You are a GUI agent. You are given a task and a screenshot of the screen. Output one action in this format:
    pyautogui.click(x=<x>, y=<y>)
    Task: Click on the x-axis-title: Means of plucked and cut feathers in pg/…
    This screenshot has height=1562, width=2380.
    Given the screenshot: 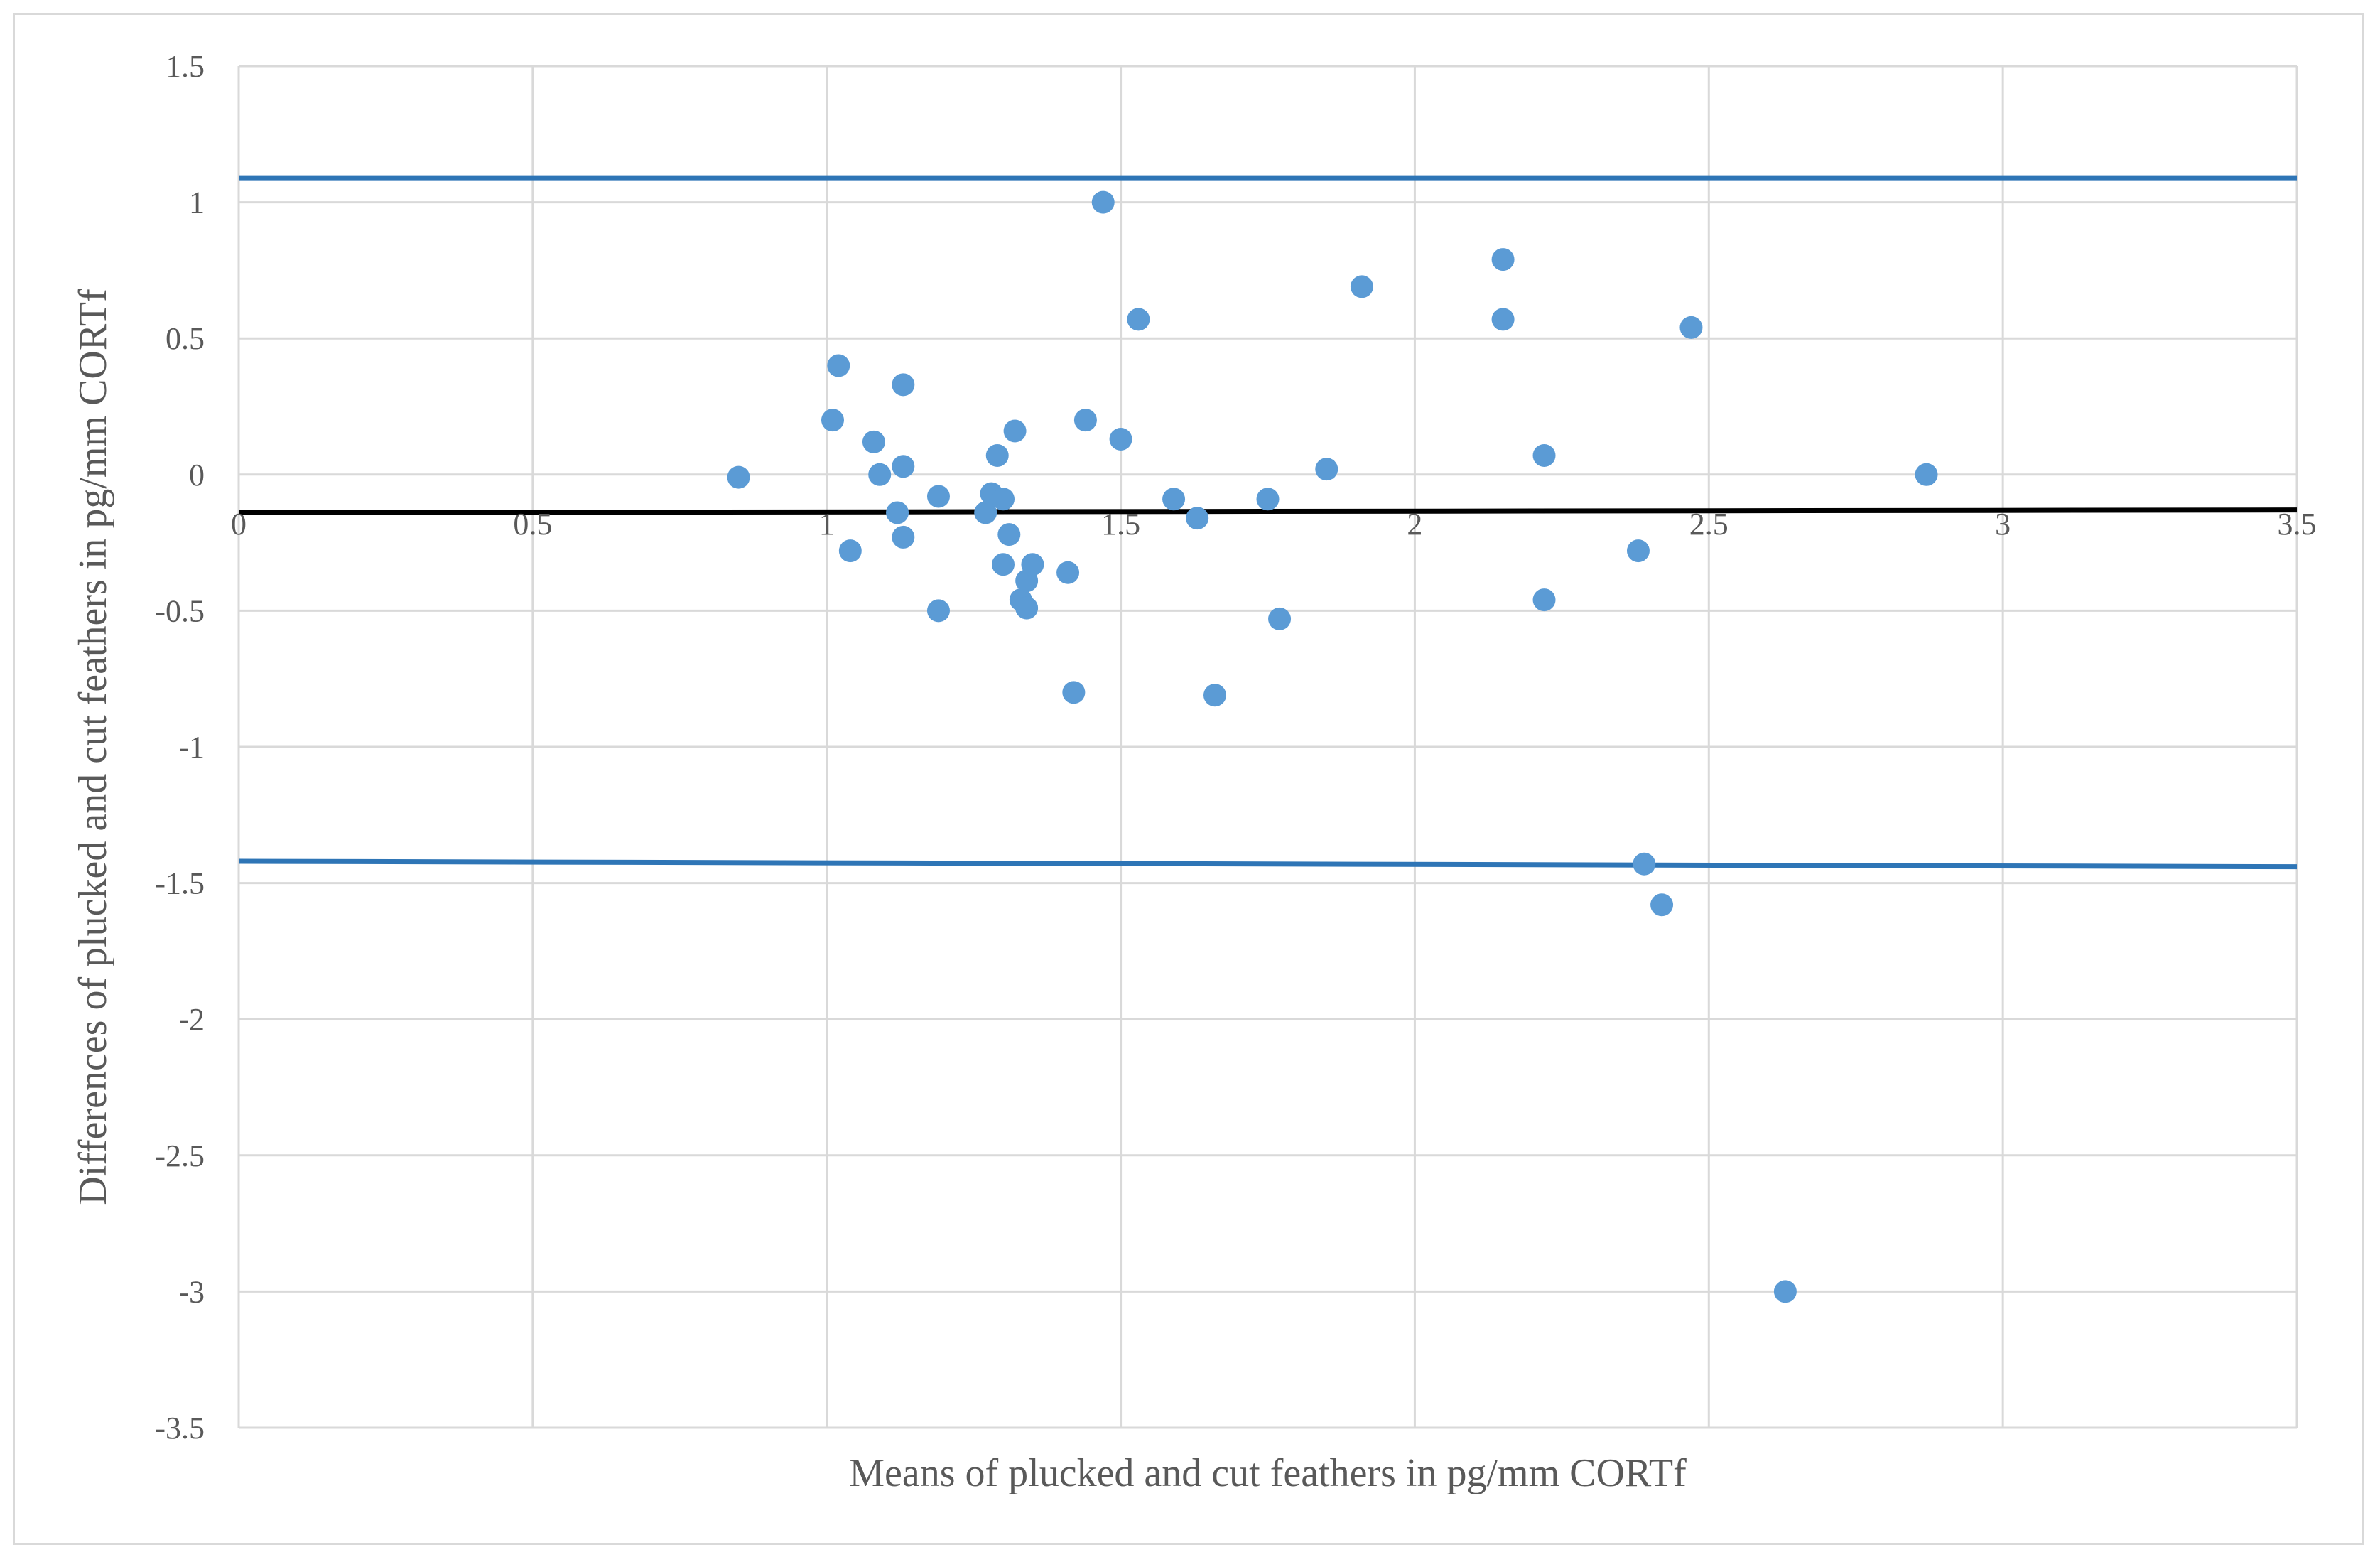 What is the action you would take?
    pyautogui.click(x=1268, y=1473)
    